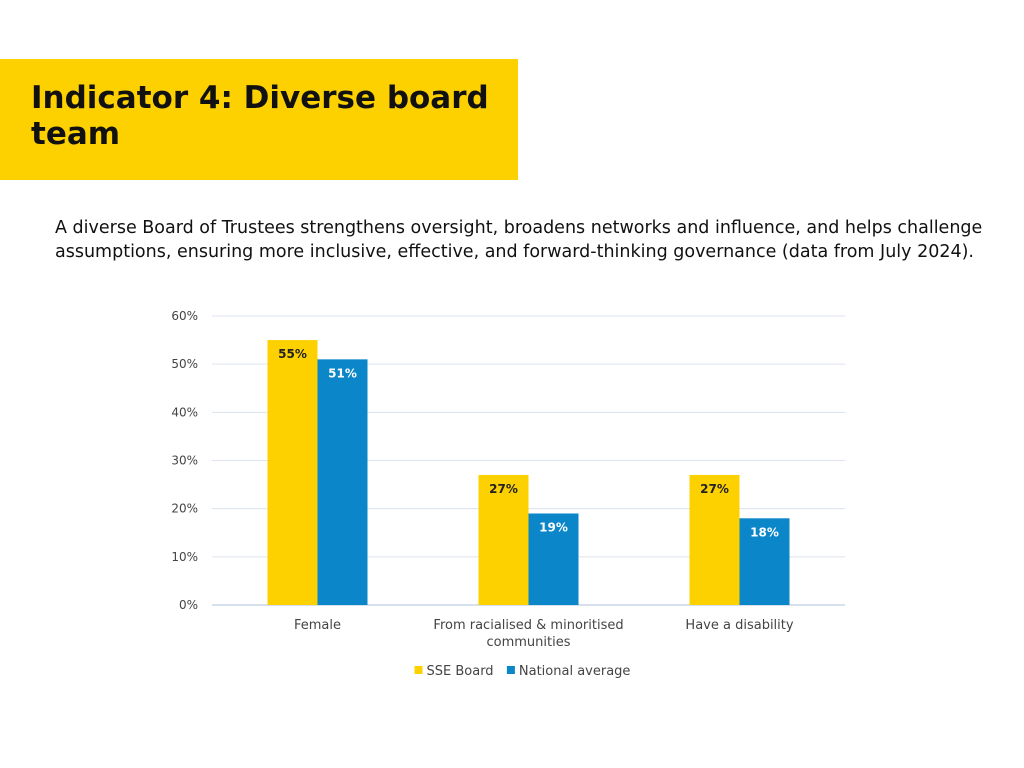 Image resolution: width=1024 pixels, height=768 pixels. I want to click on data-label: 19%, so click(553, 527).